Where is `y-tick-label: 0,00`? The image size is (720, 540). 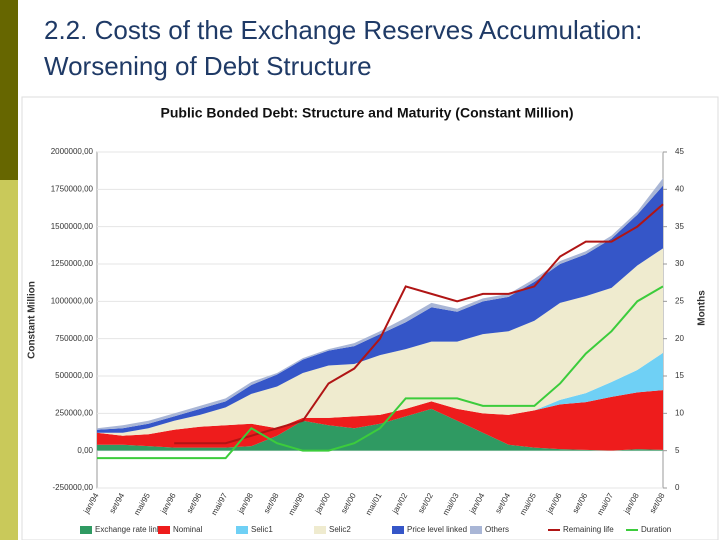 y-tick-label: 0,00 is located at coordinates (85, 450).